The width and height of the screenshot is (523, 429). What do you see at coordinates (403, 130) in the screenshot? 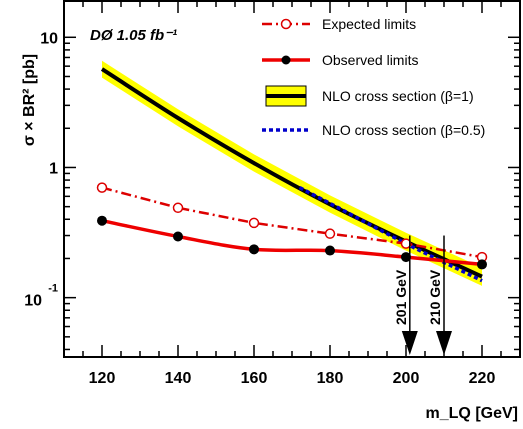
I see `legend-nlo-beta05-label: NLO cross section (β=0.5)` at bounding box center [403, 130].